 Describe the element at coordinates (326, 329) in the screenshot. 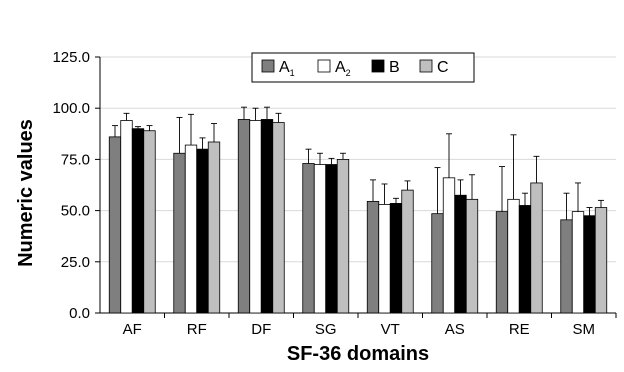

I see `x-tick-label: SG` at that location.